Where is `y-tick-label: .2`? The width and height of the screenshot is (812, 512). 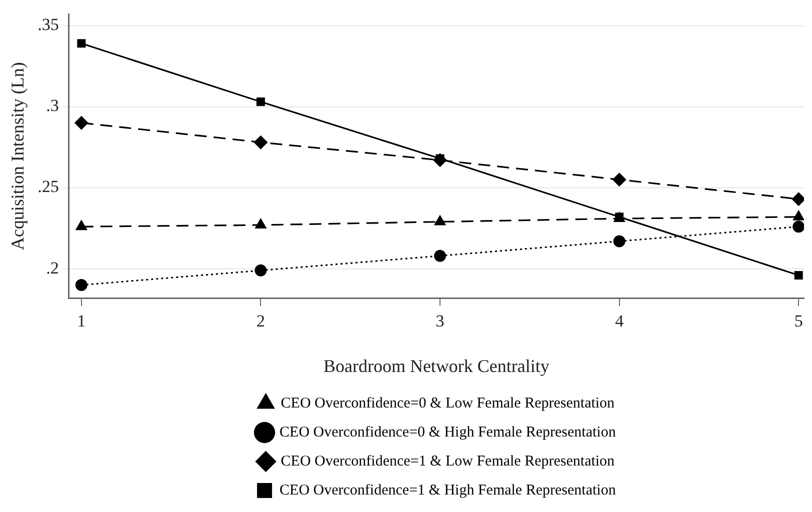
y-tick-label: .2 is located at coordinates (52, 268).